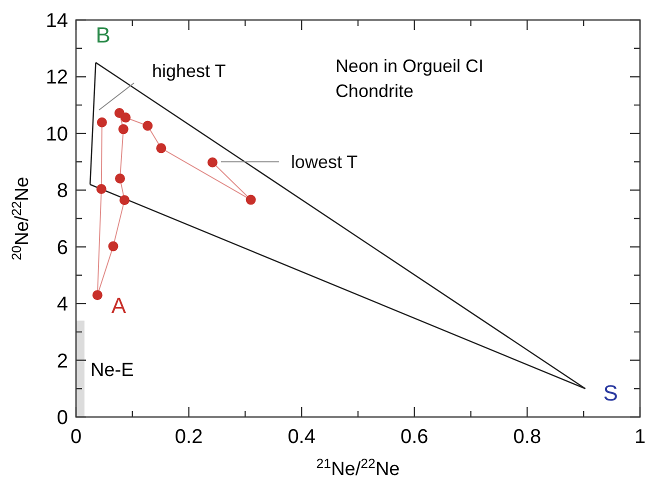 The height and width of the screenshot is (485, 647). I want to click on y-tick-label: 12, so click(57, 77).